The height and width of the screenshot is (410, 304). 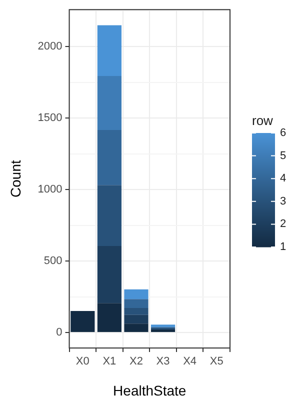 I want to click on color-bar-label: 1, so click(x=283, y=247).